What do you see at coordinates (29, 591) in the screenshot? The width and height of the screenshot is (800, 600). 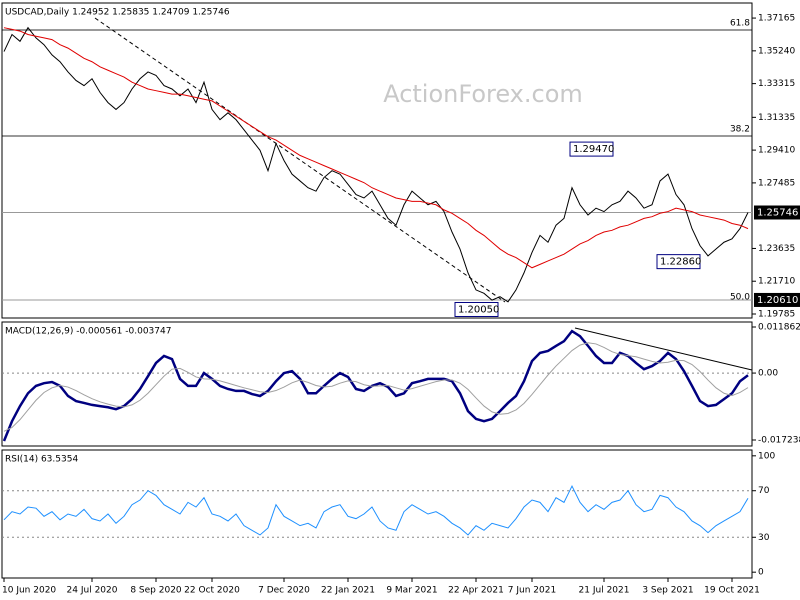 I see `x-tick-label: 10 Jun 2020` at bounding box center [29, 591].